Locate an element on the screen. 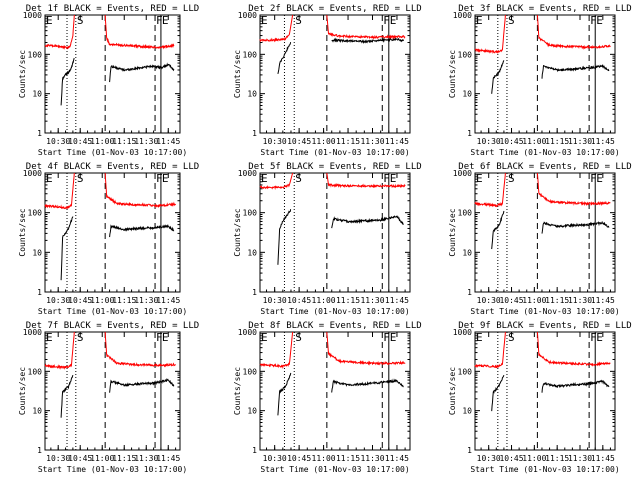 This screenshot has height=480, width=640. panel-title: Det 7f BLACK = Events, RED = LLD is located at coordinates (112, 326).